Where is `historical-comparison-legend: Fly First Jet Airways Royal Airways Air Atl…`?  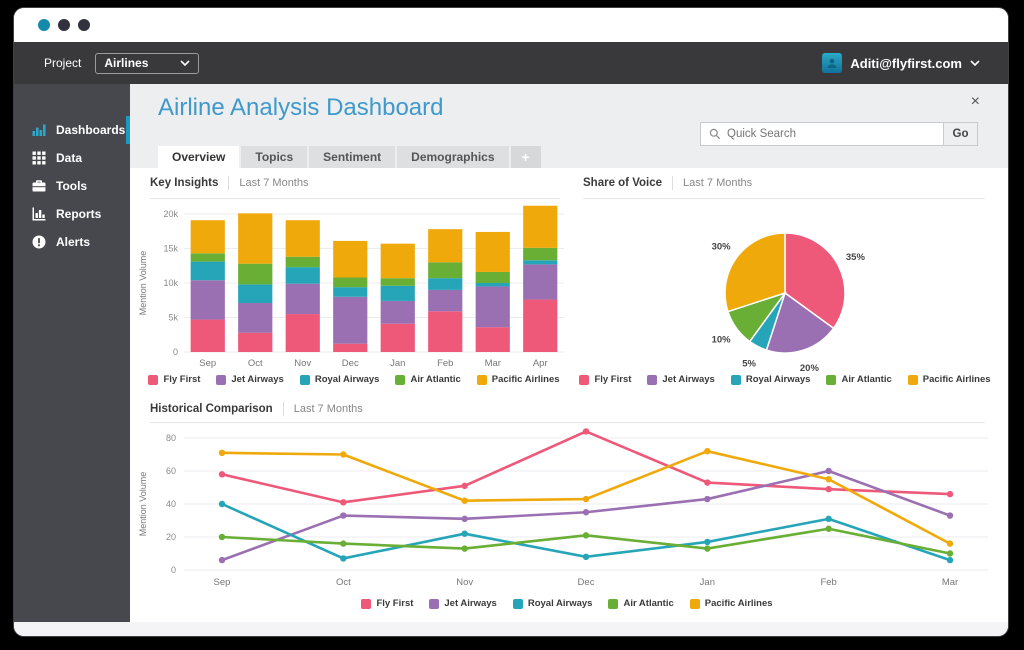 historical-comparison-legend: Fly First Jet Airways Royal Airways Air Atl… is located at coordinates (567, 603).